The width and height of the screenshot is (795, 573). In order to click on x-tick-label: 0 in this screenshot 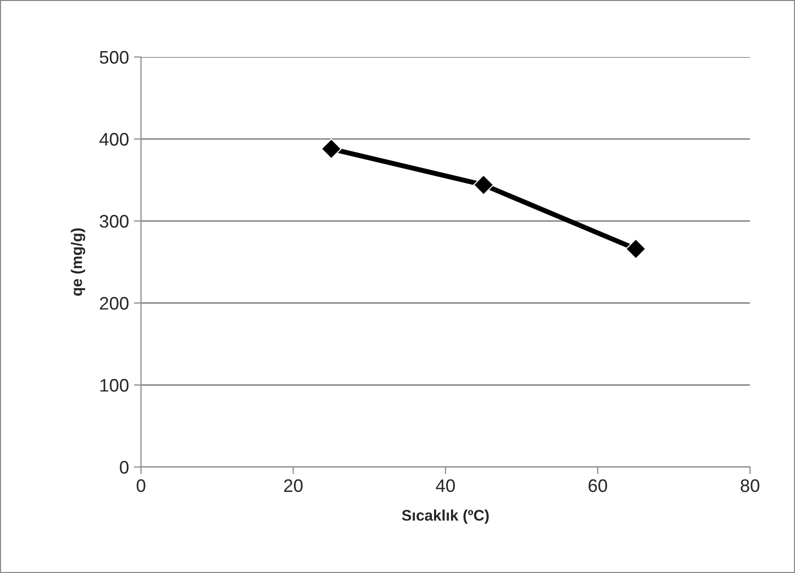, I will do `click(141, 485)`.